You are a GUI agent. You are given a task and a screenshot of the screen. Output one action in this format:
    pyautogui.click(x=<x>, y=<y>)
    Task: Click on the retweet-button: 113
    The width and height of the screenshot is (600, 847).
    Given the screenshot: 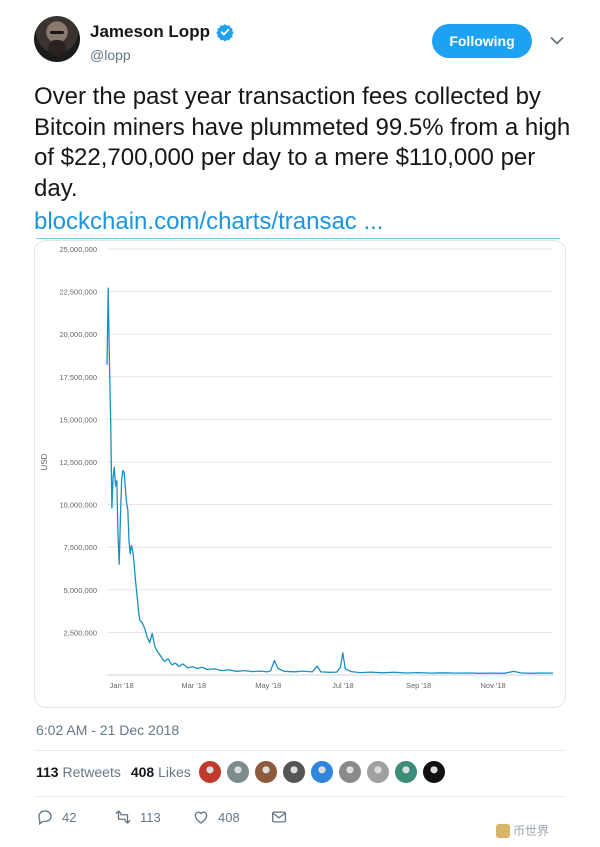 What is the action you would take?
    pyautogui.click(x=153, y=817)
    